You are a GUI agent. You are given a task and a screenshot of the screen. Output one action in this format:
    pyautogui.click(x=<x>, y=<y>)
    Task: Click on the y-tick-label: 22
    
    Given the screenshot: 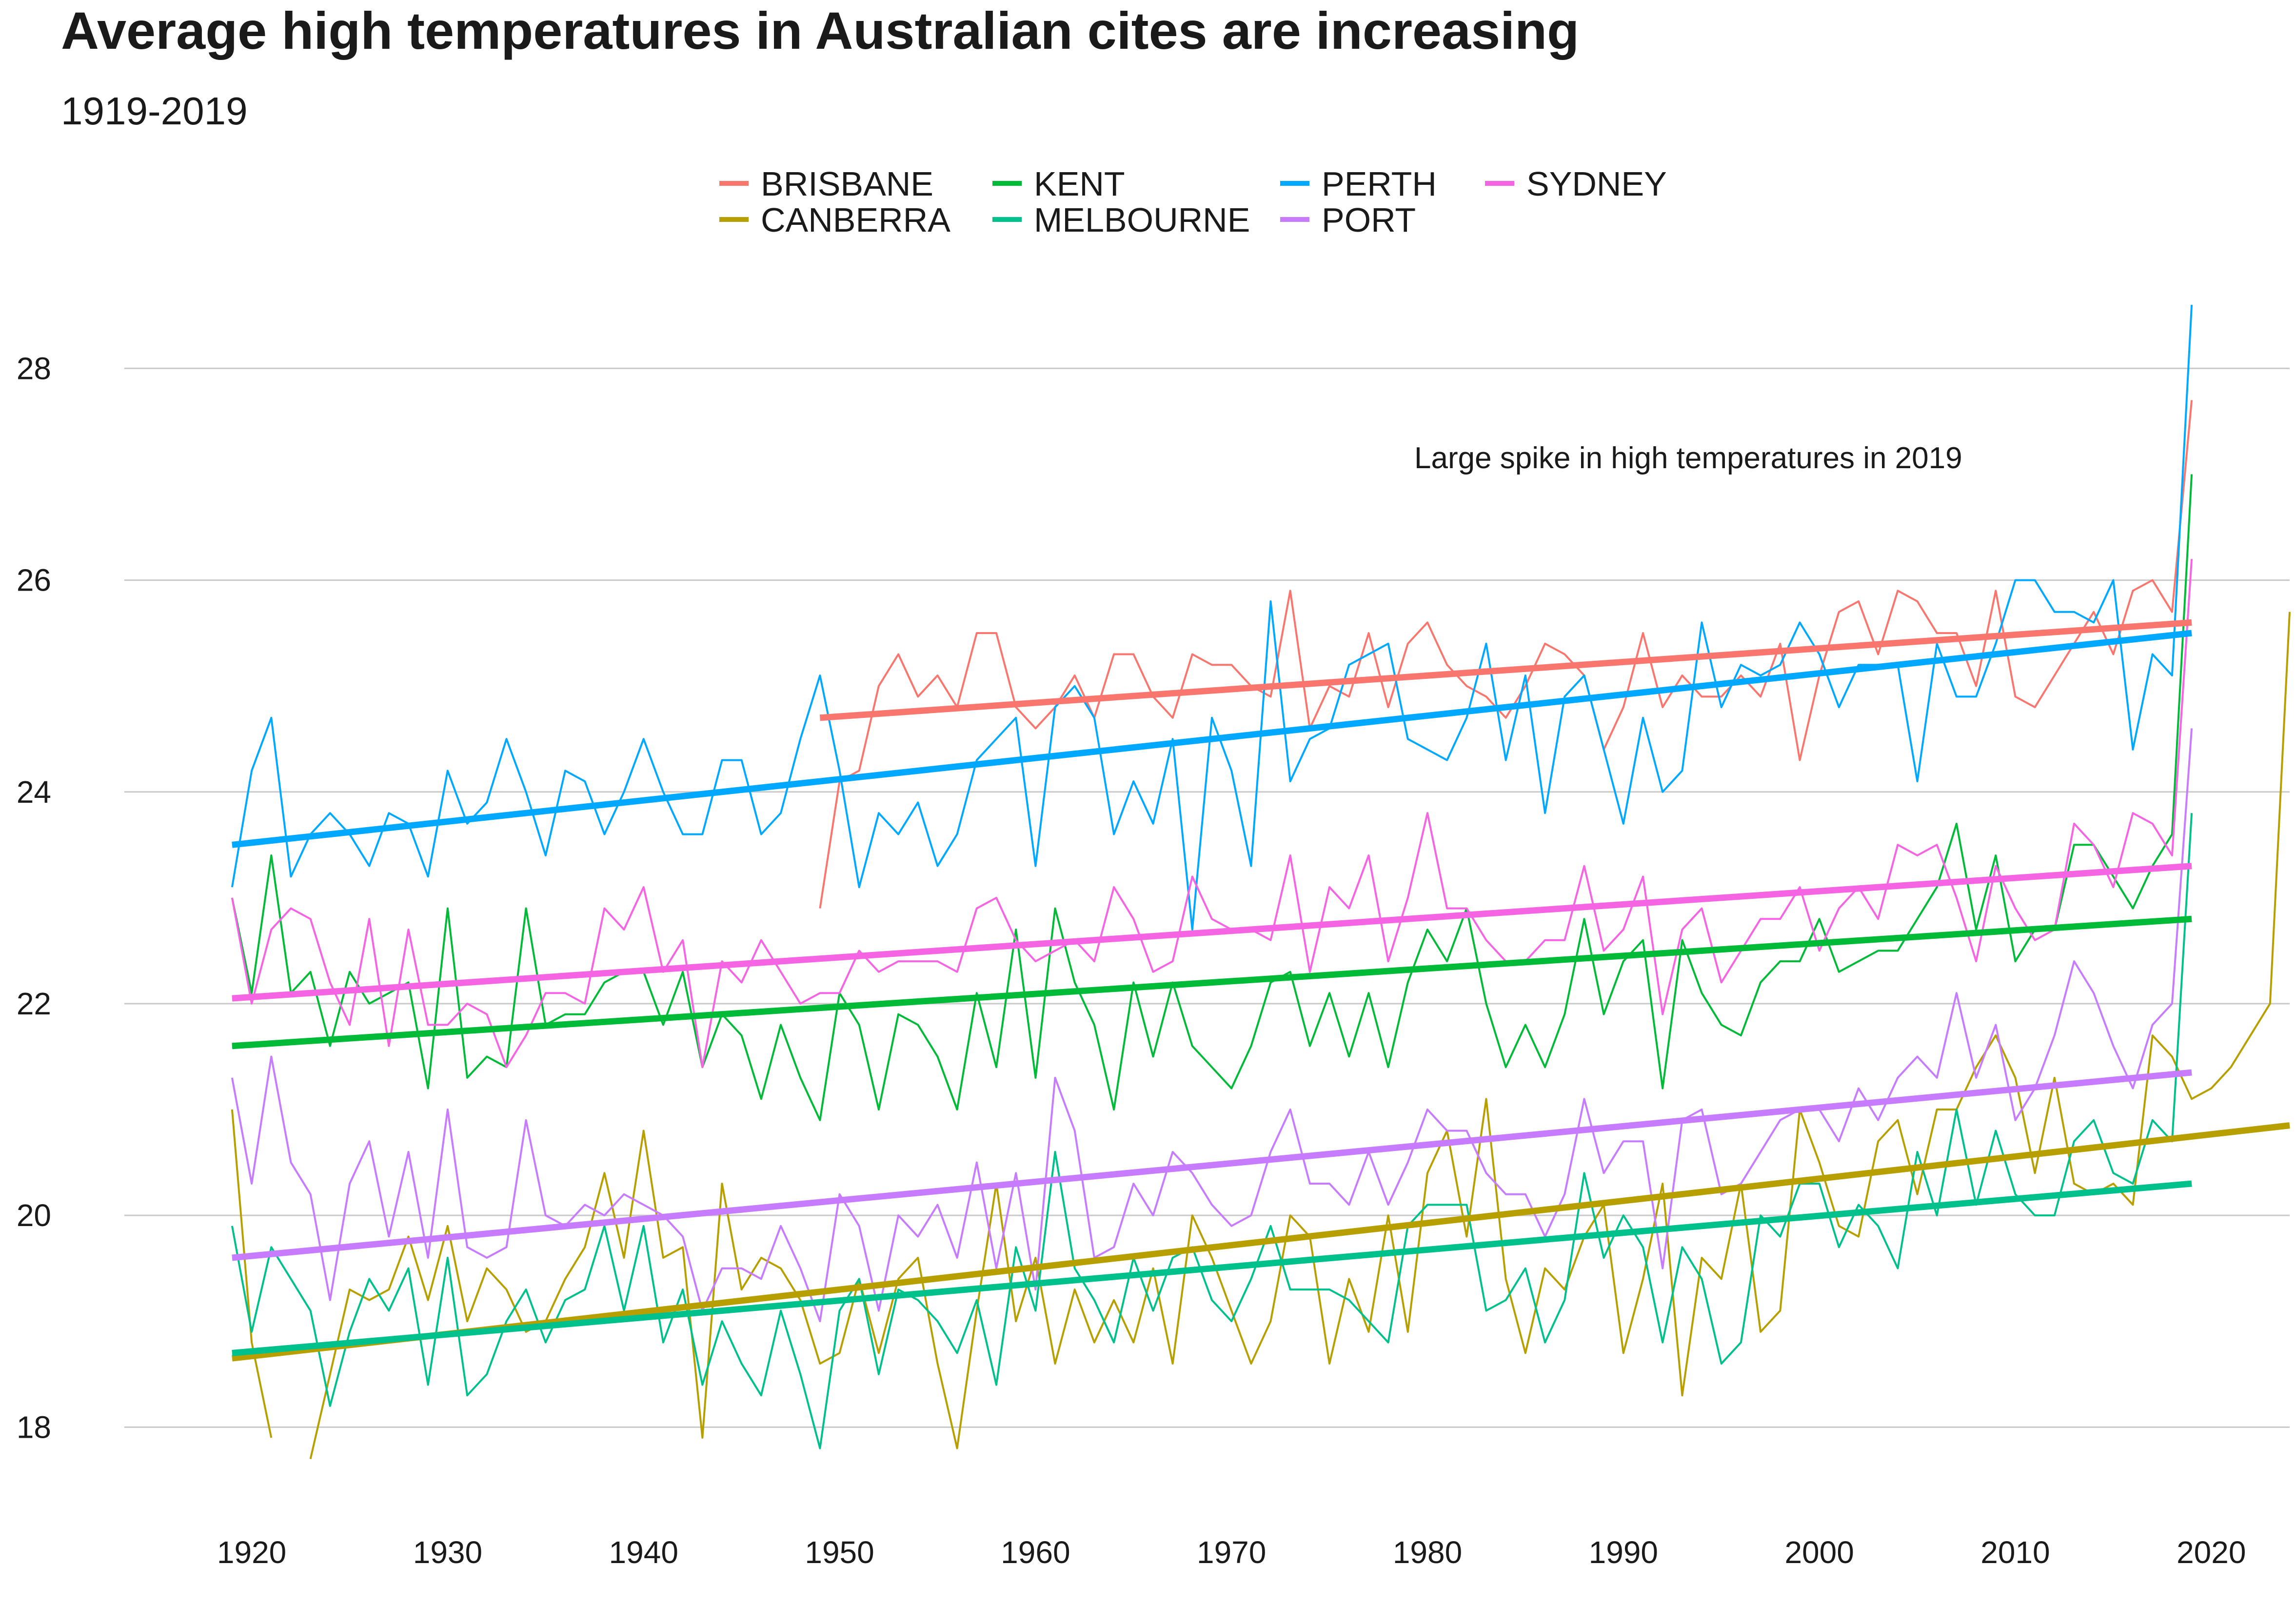 What is the action you would take?
    pyautogui.click(x=34, y=1003)
    